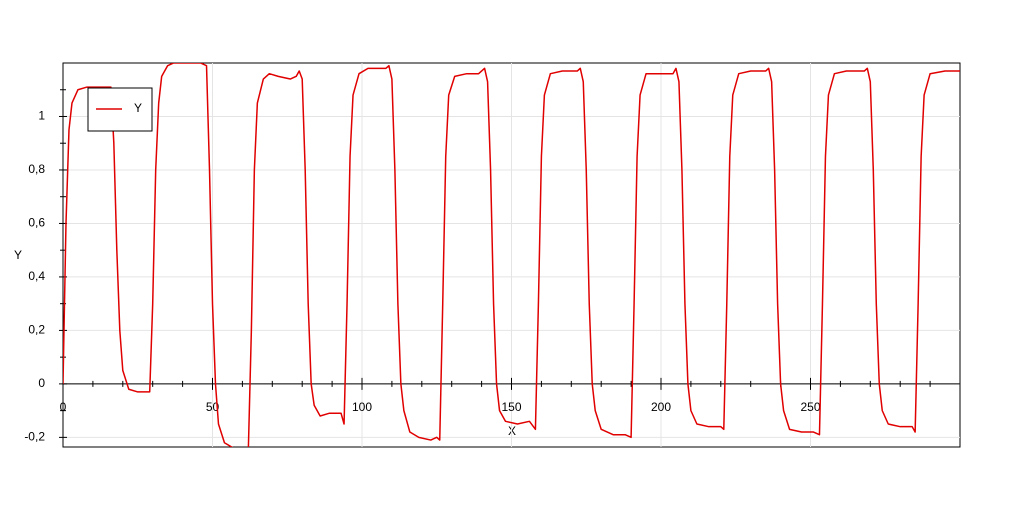 The height and width of the screenshot is (512, 1024). Describe the element at coordinates (213, 407) in the screenshot. I see `x-tick-label: 50` at that location.